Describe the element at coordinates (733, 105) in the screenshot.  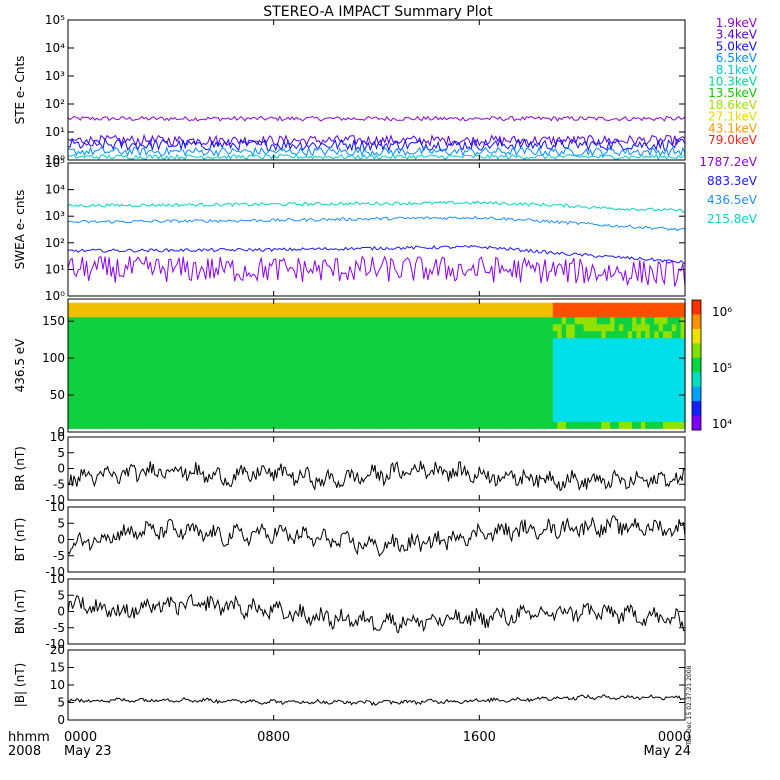
I see `legend-entry: 18.6keV` at that location.